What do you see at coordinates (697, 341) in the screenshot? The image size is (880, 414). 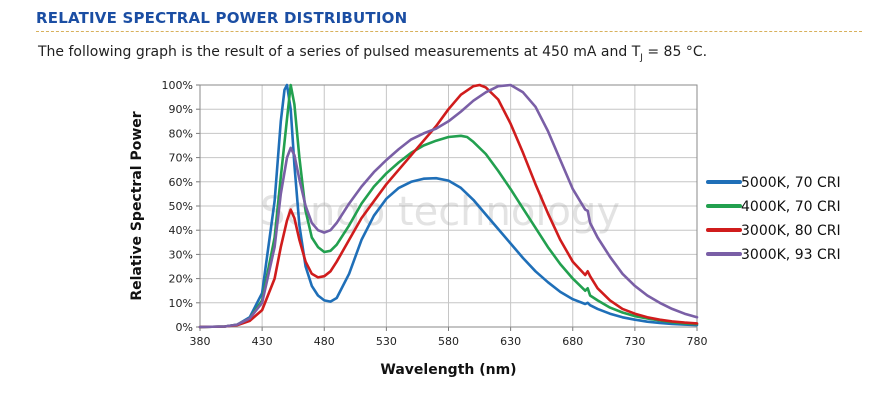 I see `x-tick-label: 780` at bounding box center [697, 341].